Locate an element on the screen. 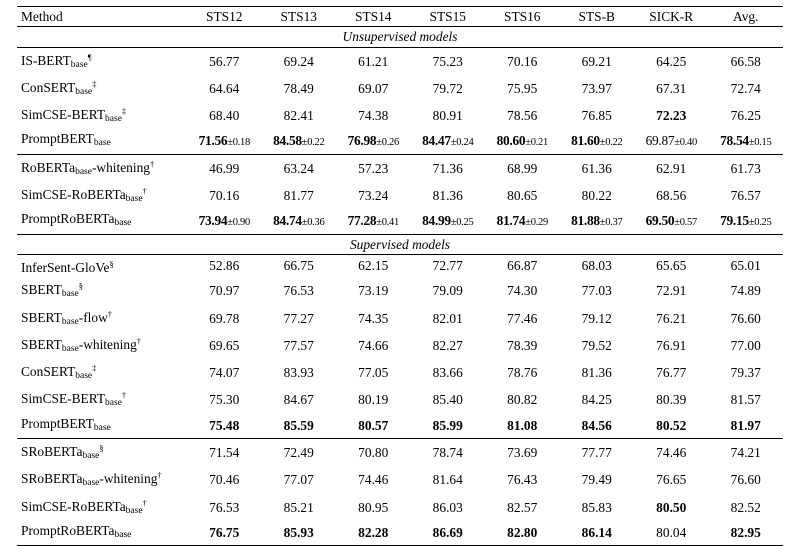 The height and width of the screenshot is (546, 801). score-cell: 76.60 is located at coordinates (746, 318).